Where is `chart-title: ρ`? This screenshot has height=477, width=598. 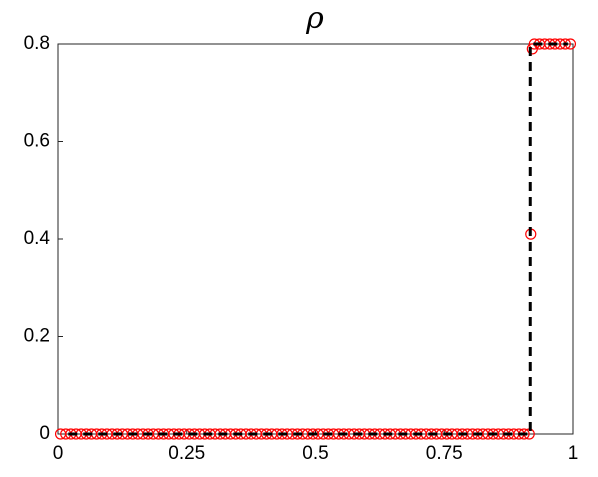
chart-title: ρ is located at coordinates (314, 18).